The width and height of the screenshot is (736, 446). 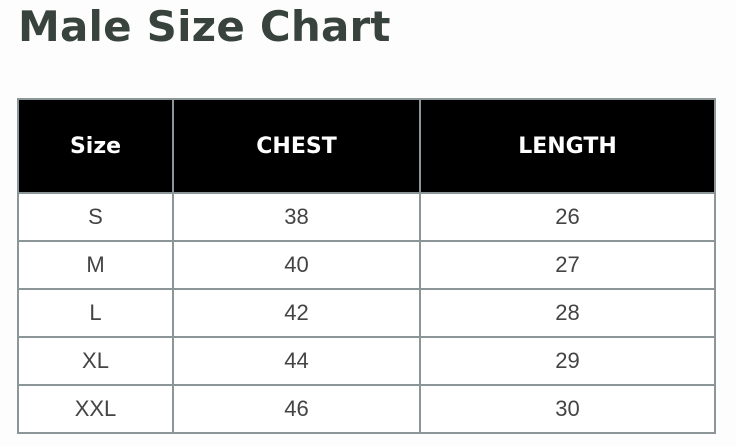 I want to click on cell-length: 29, so click(x=567, y=361).